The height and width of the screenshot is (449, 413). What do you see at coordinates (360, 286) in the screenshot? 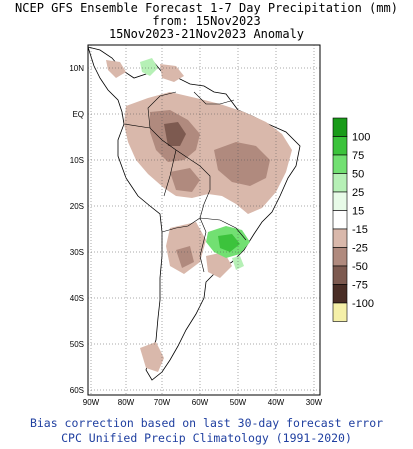
I see `legend-label: -75` at bounding box center [360, 286].